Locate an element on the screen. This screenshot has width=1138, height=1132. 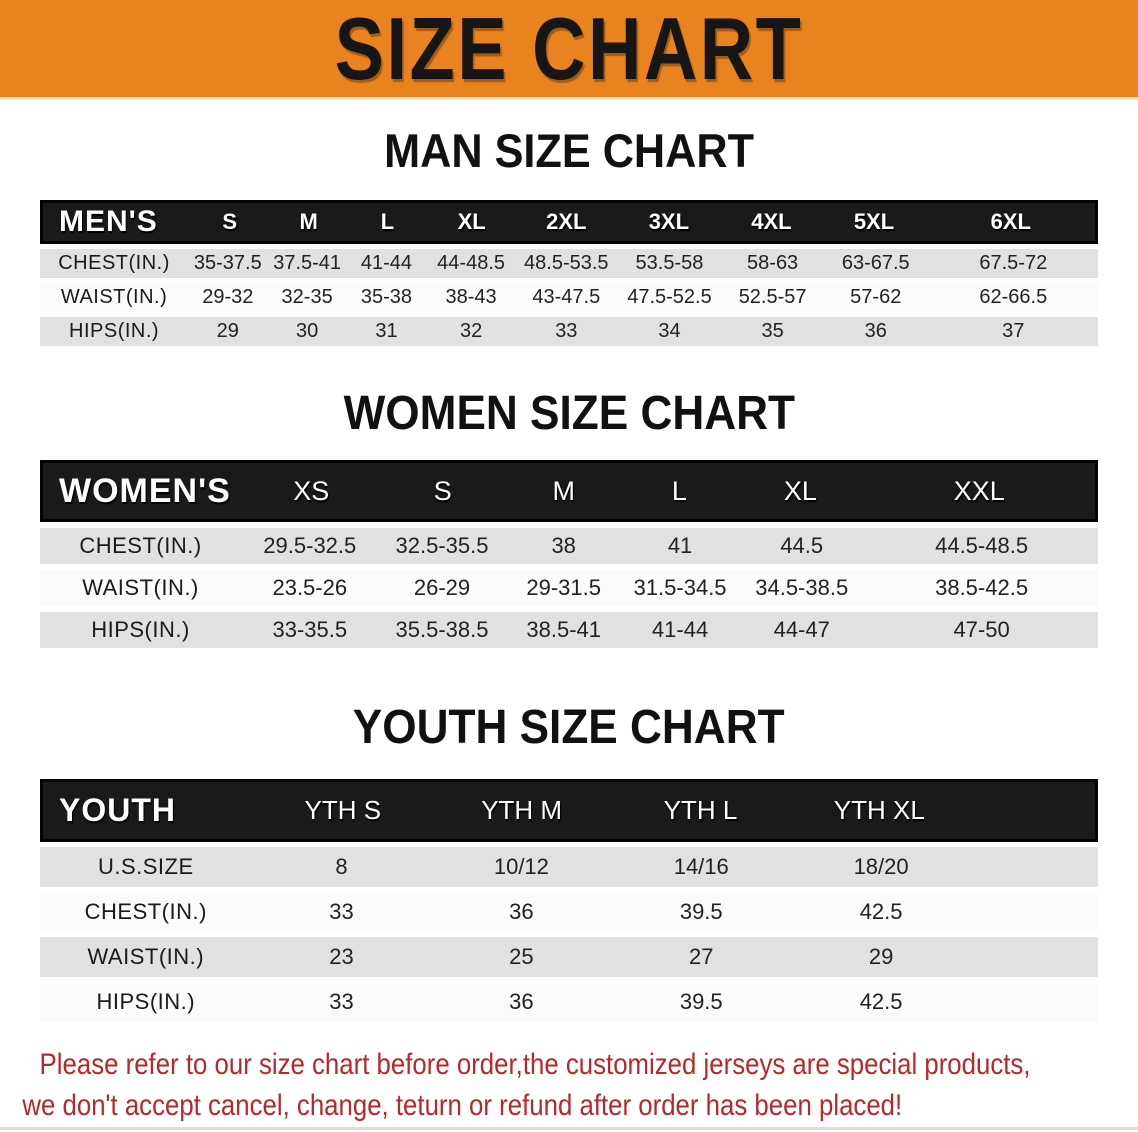
size-value-cell: 37.5-41 is located at coordinates (307, 263).